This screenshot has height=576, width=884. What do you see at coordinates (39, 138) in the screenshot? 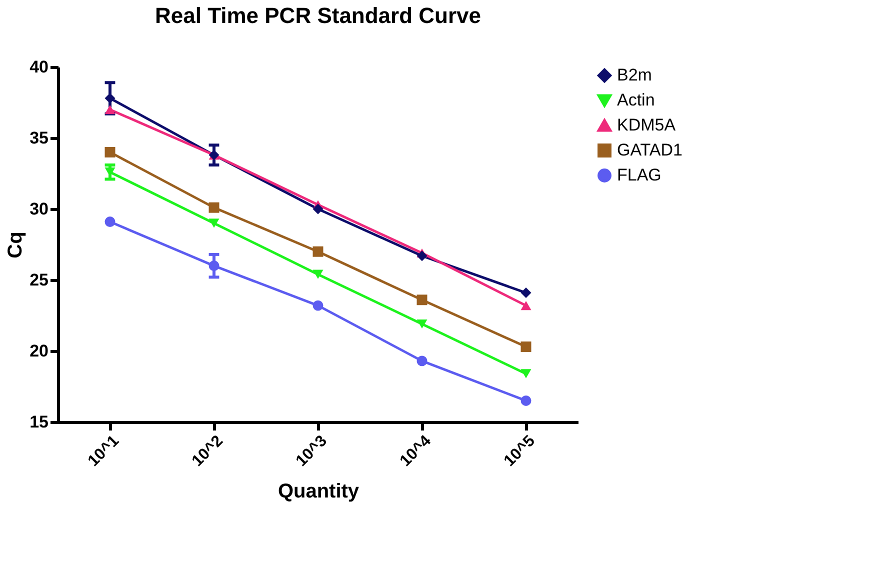
I see `y-tick-label: 35` at bounding box center [39, 138].